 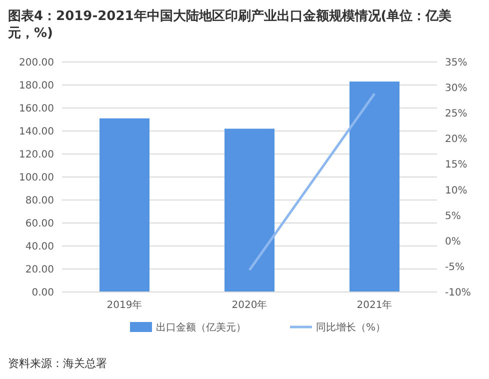 What do you see at coordinates (36, 132) in the screenshot?
I see `y-tick-label: 140.00` at bounding box center [36, 132].